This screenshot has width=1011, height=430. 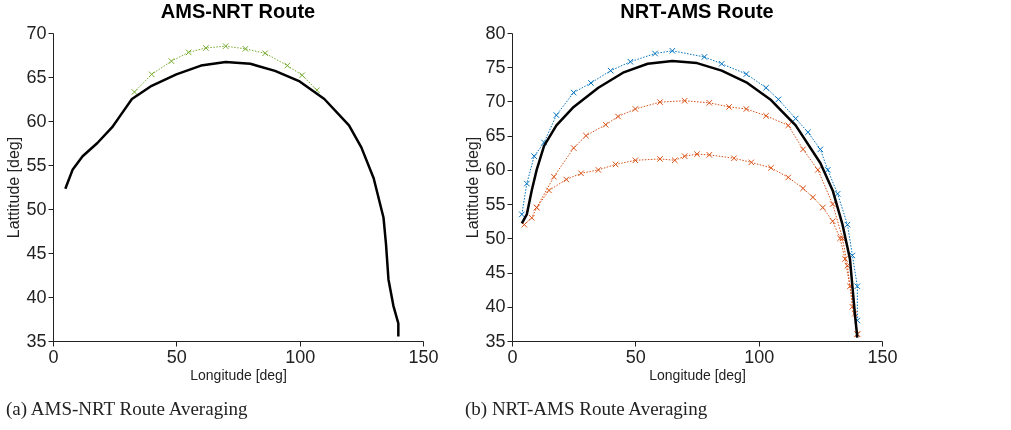 I want to click on text: (a) AMS-NRT Route Averaging, so click(x=126, y=409).